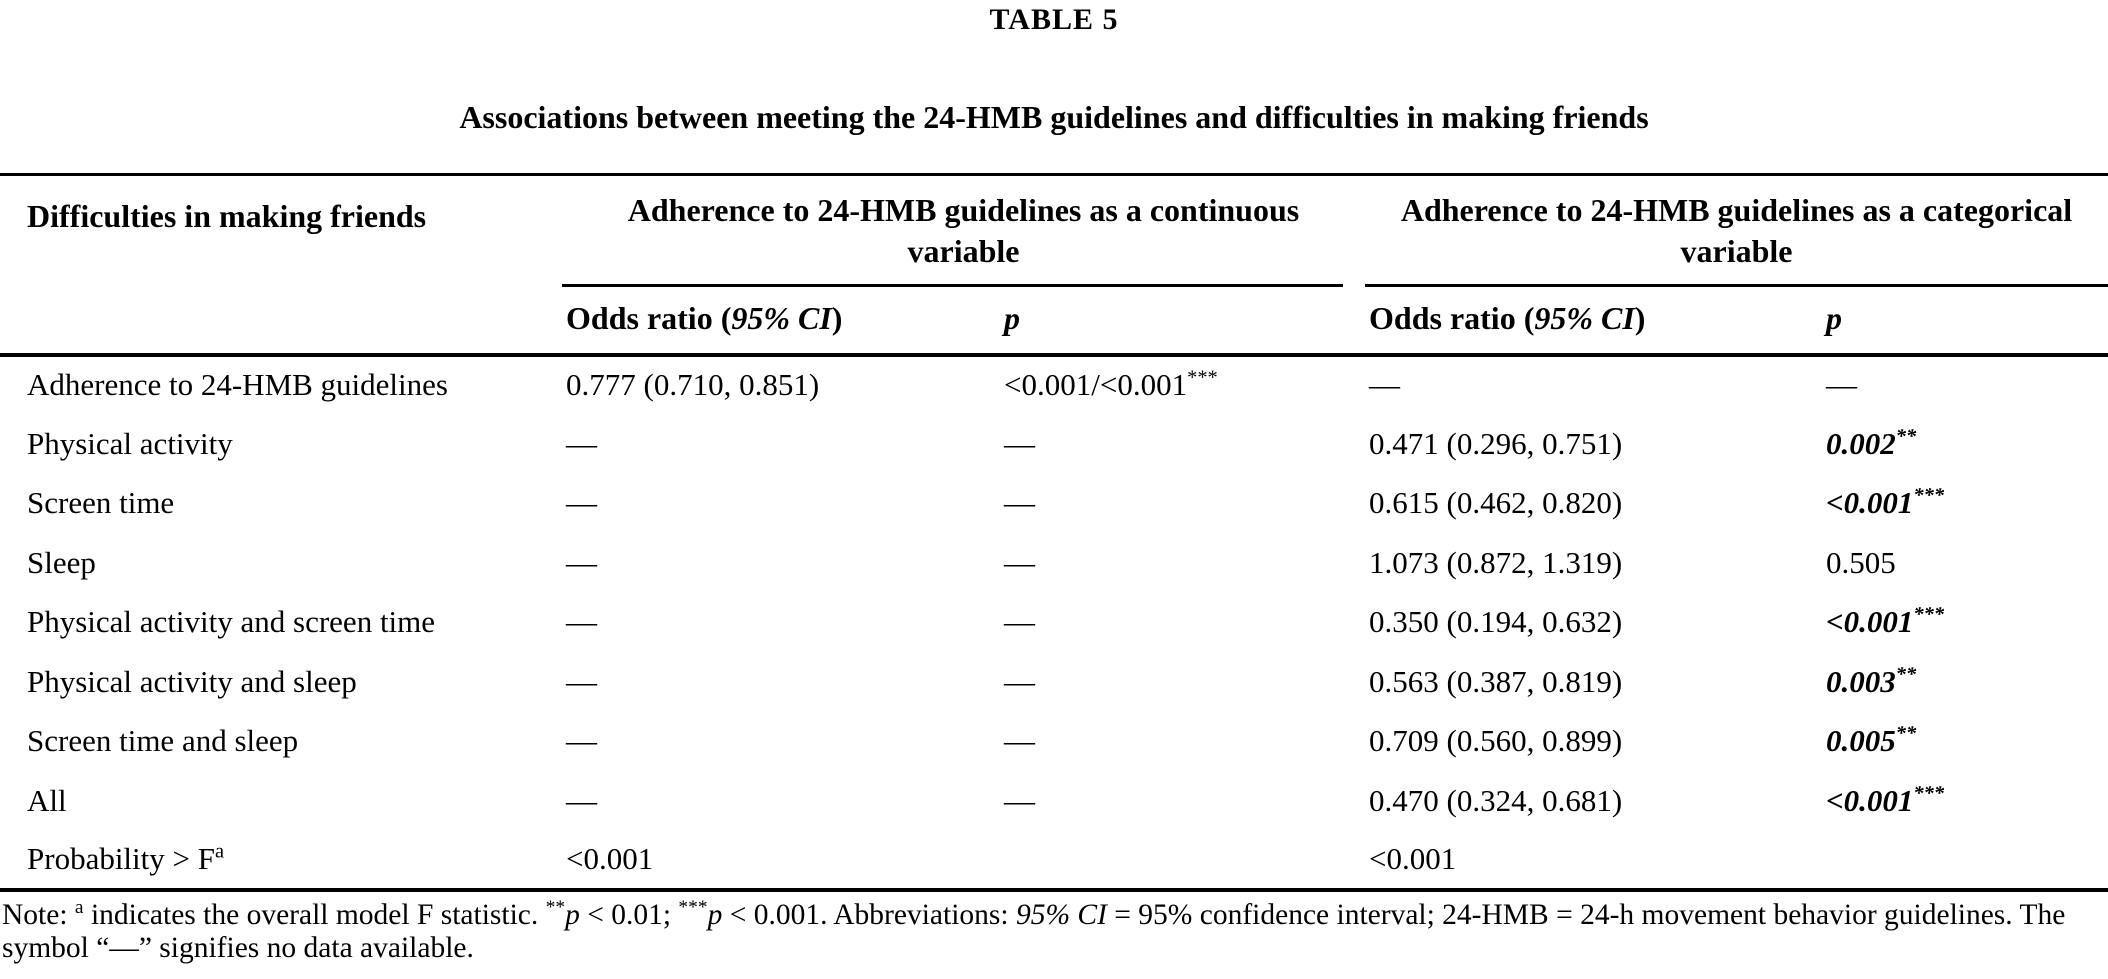 Image resolution: width=2108 pixels, height=979 pixels. Describe the element at coordinates (693, 908) in the screenshot. I see `footnote-segment: ***` at that location.